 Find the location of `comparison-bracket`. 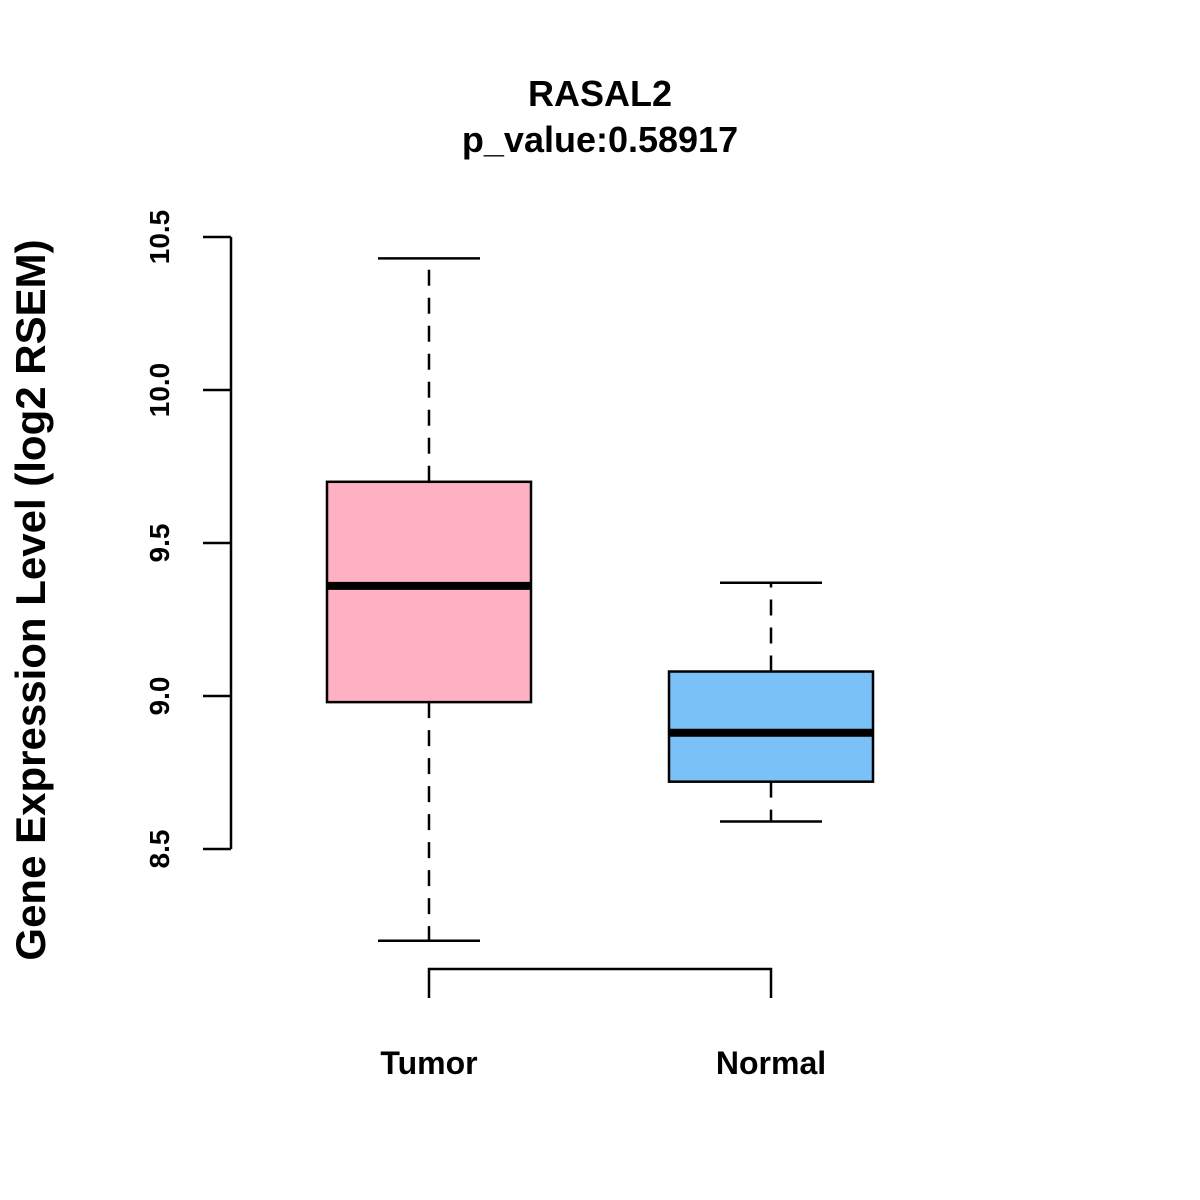

comparison-bracket is located at coordinates (600, 982).